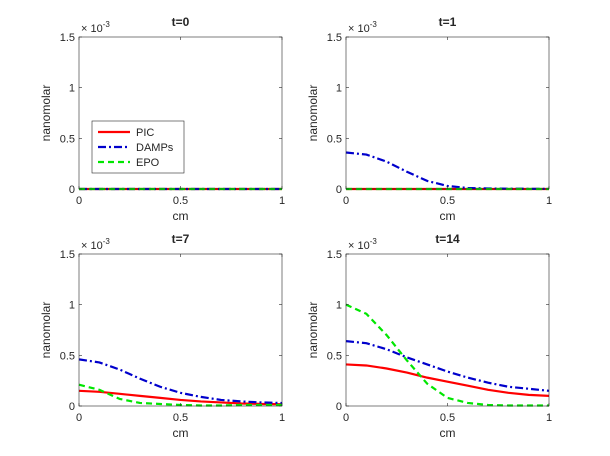 The width and height of the screenshot is (610, 456). Describe the element at coordinates (448, 22) in the screenshot. I see `subplot-title: t=1` at that location.